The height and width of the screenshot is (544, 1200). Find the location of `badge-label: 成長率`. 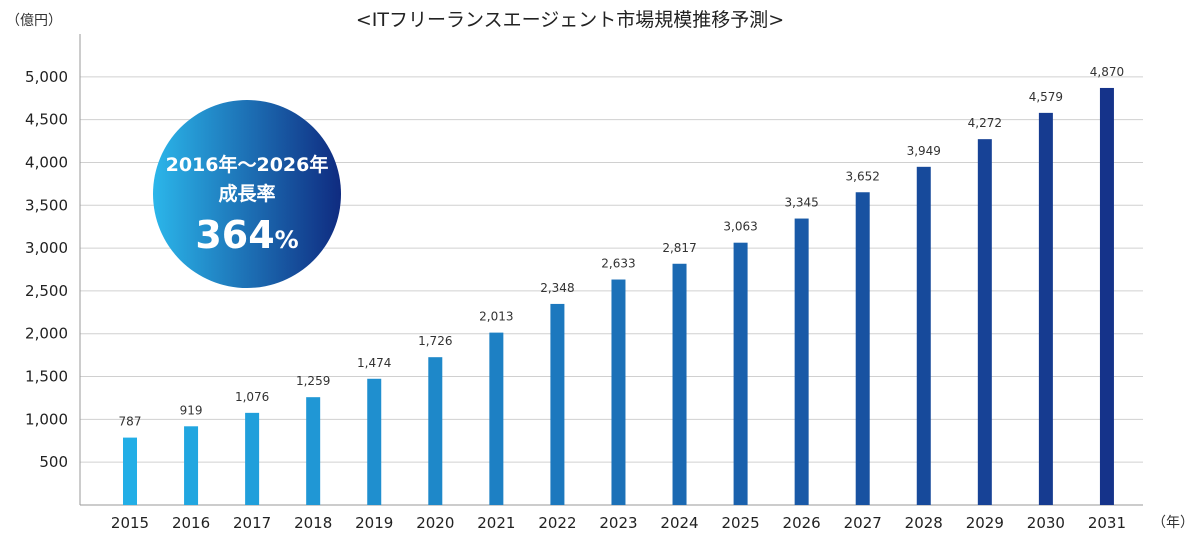

badge-label: 成長率 is located at coordinates (246, 193).